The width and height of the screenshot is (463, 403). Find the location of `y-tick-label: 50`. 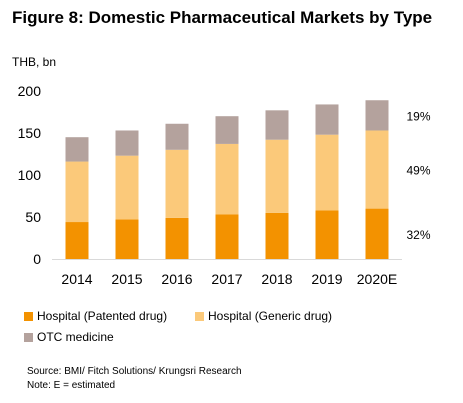

y-tick-label: 50 is located at coordinates (33, 217).